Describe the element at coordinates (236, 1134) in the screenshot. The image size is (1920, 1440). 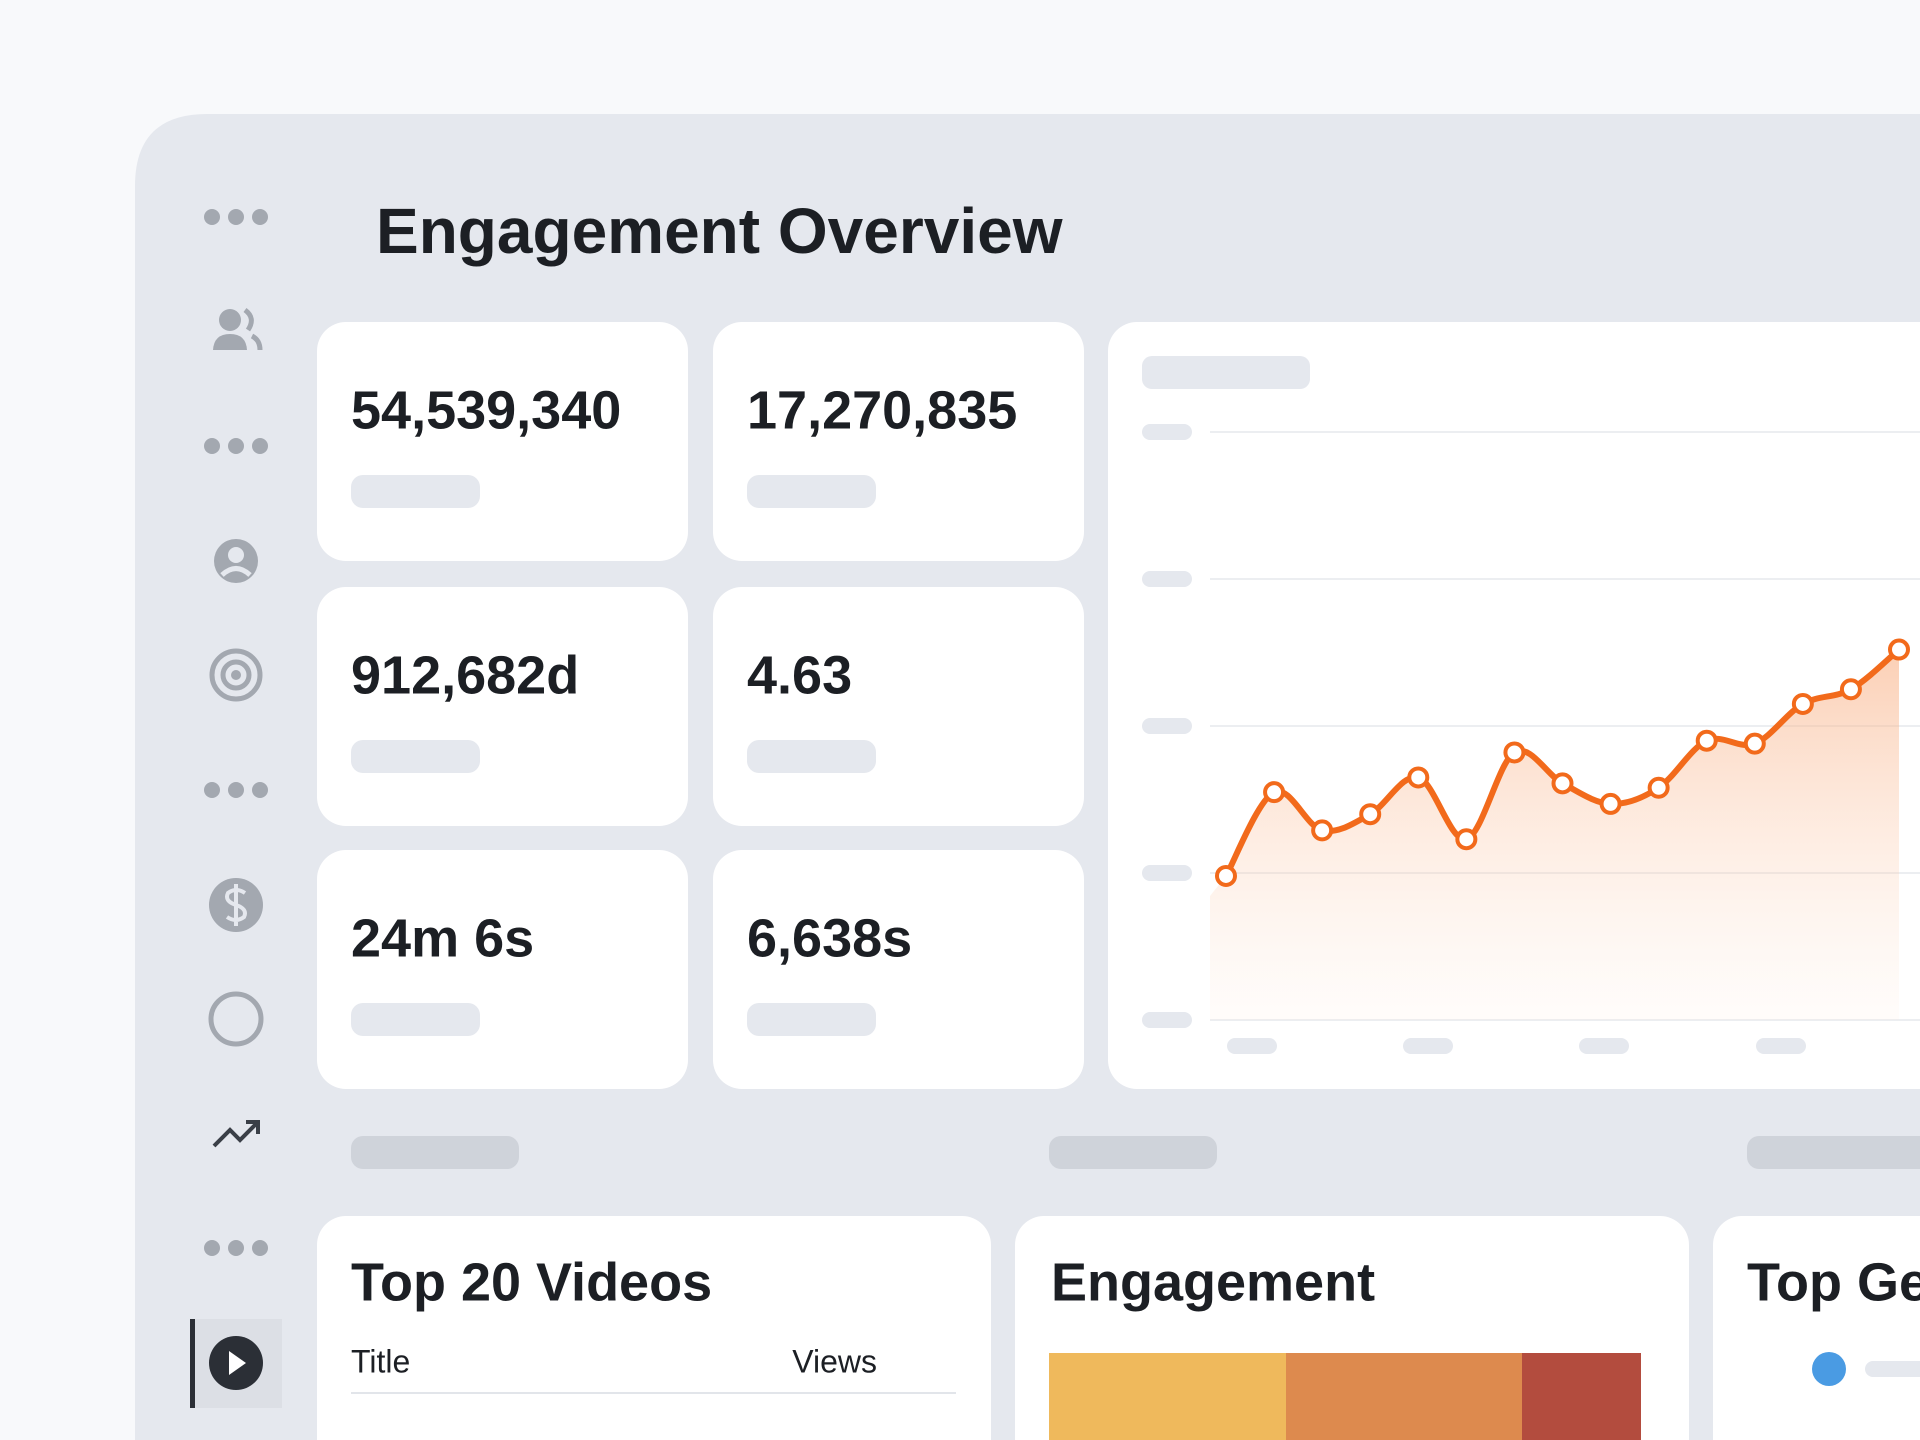
I see `trend-icon` at that location.